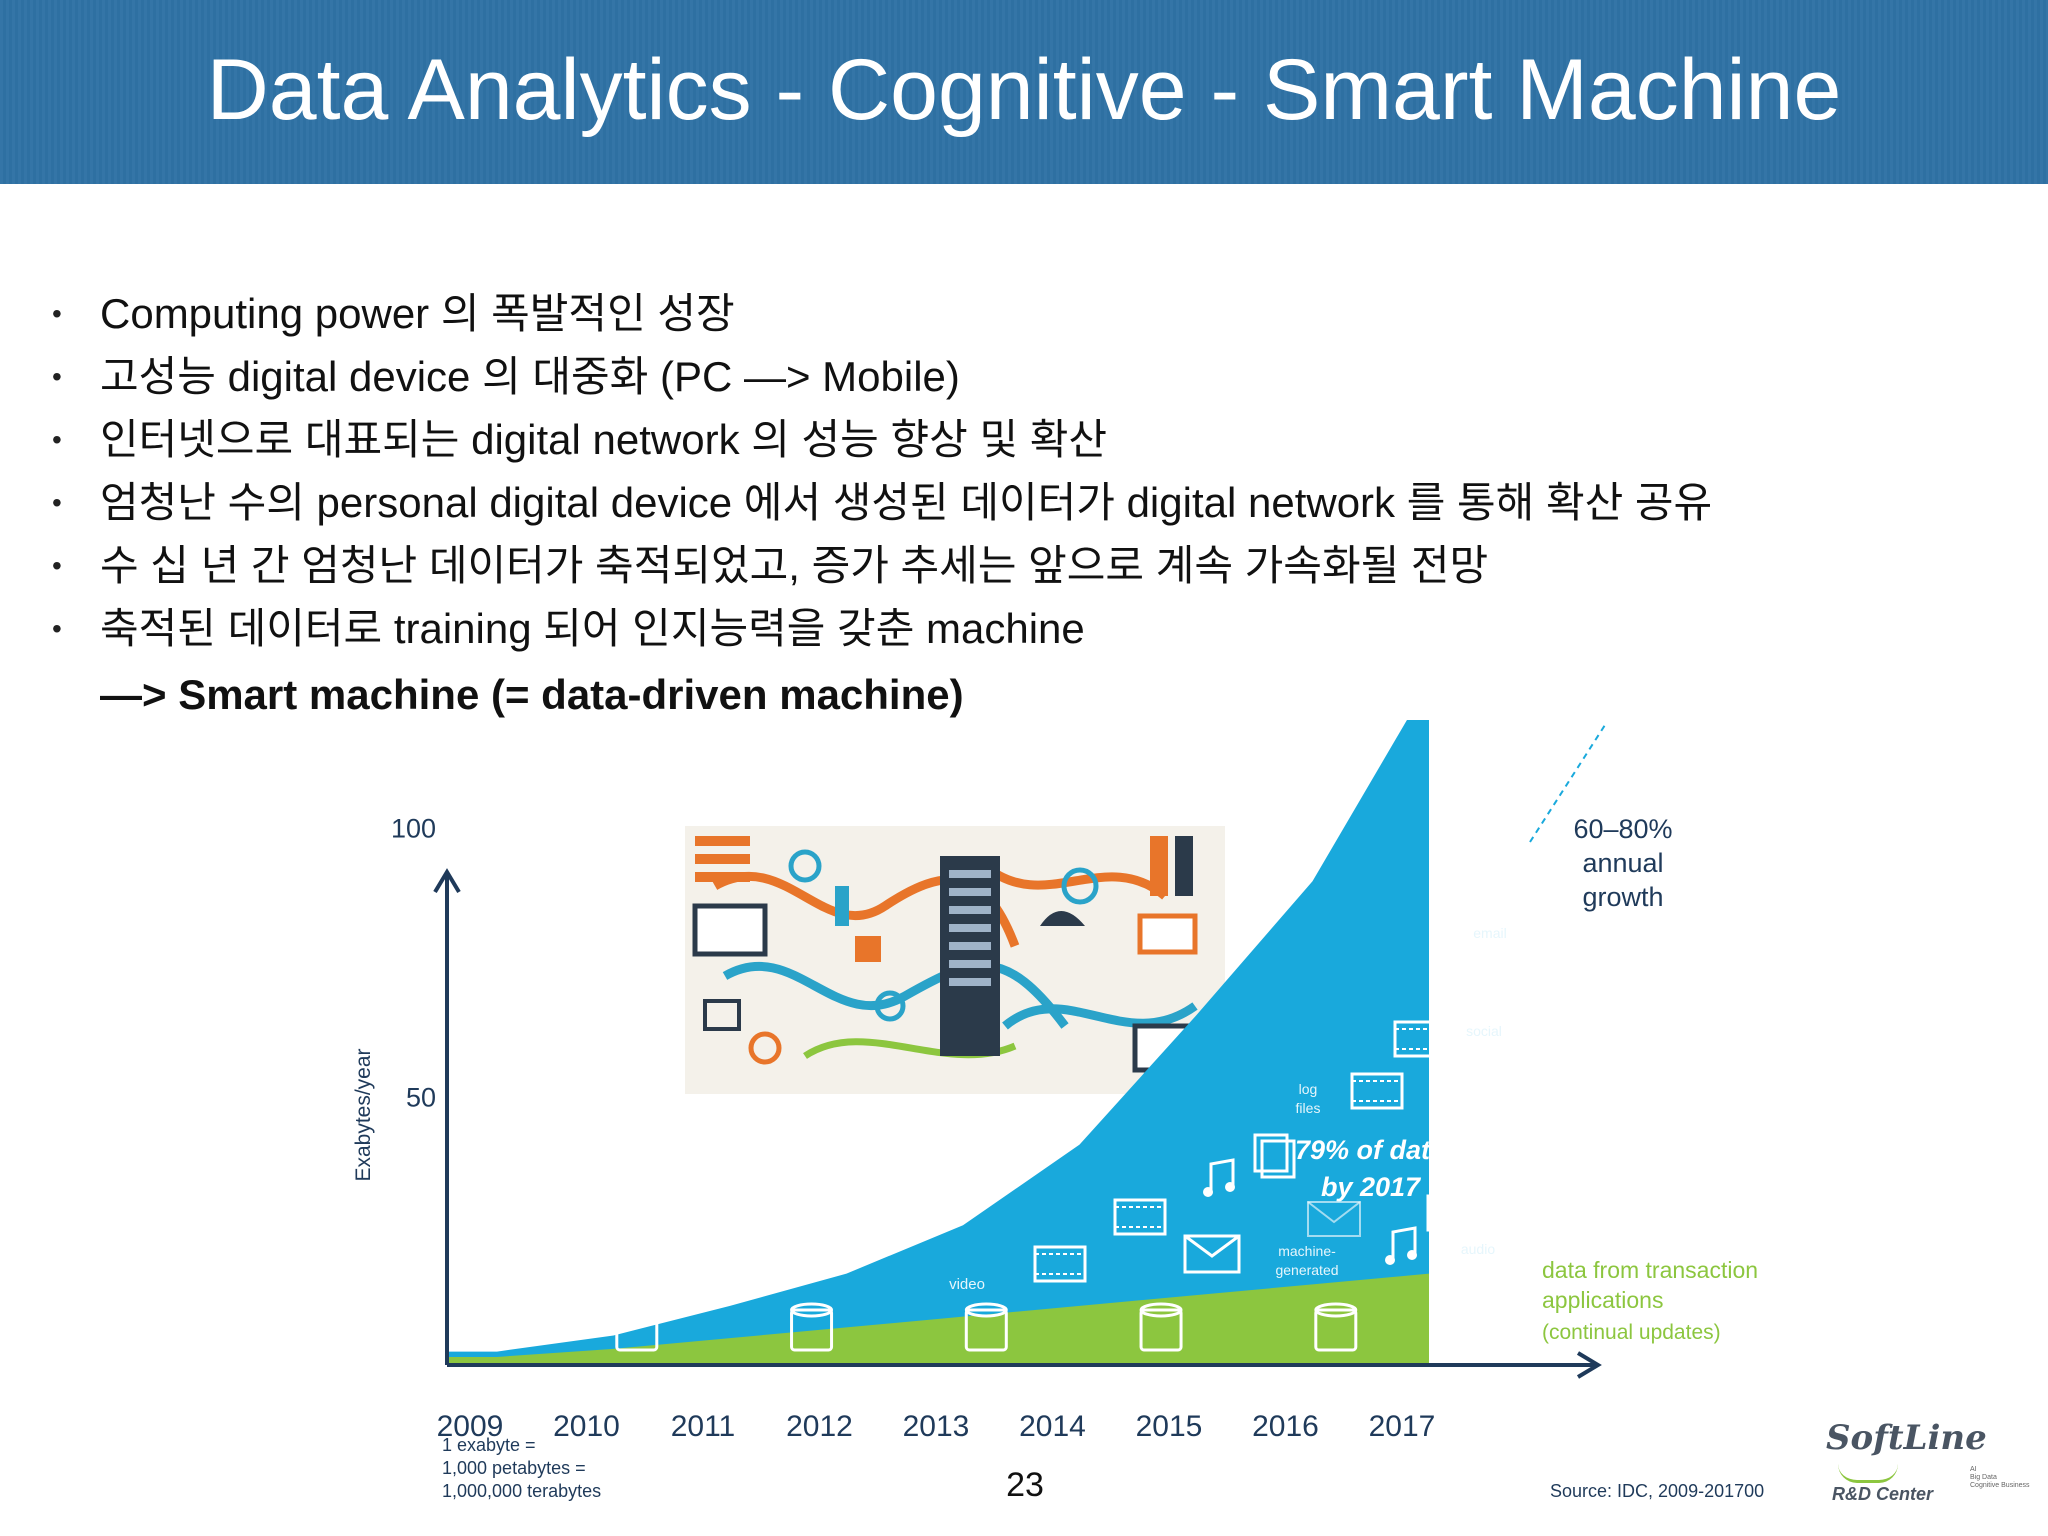  I want to click on growth-trend-line, so click(1567, 783).